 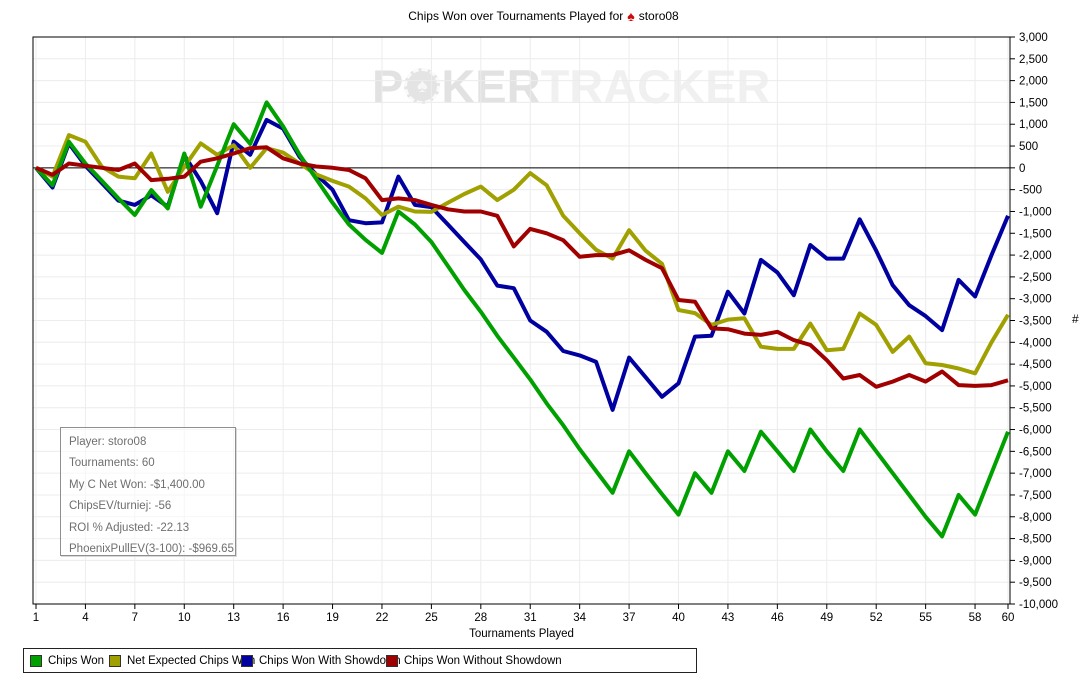 What do you see at coordinates (1033, 103) in the screenshot?
I see `svg-text: 1,500` at bounding box center [1033, 103].